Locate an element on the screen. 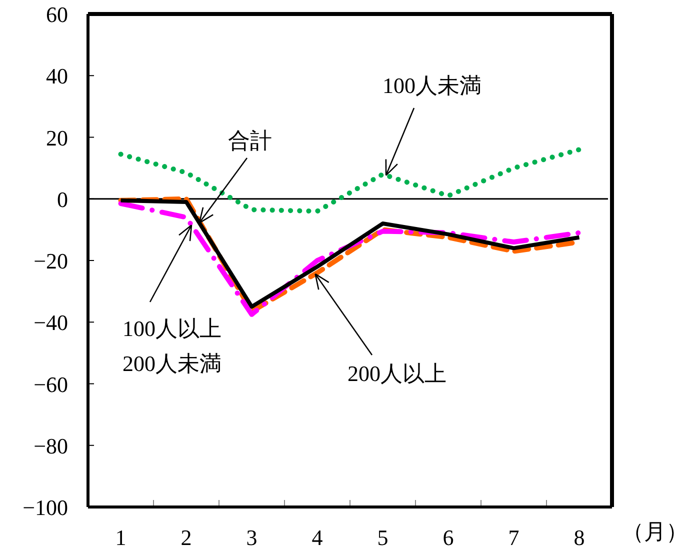 The width and height of the screenshot is (688, 551). y-tick-label: 20 is located at coordinates (57, 137).